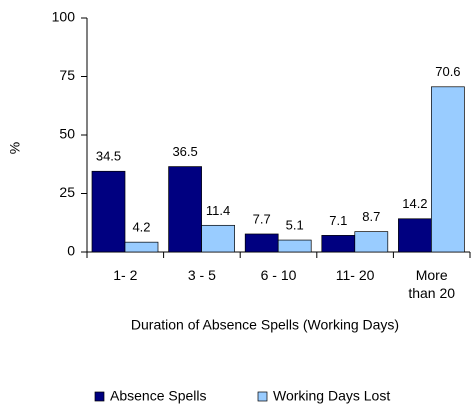 The image size is (471, 405). What do you see at coordinates (331, 396) in the screenshot?
I see `legend-label: Working Days Lost` at bounding box center [331, 396].